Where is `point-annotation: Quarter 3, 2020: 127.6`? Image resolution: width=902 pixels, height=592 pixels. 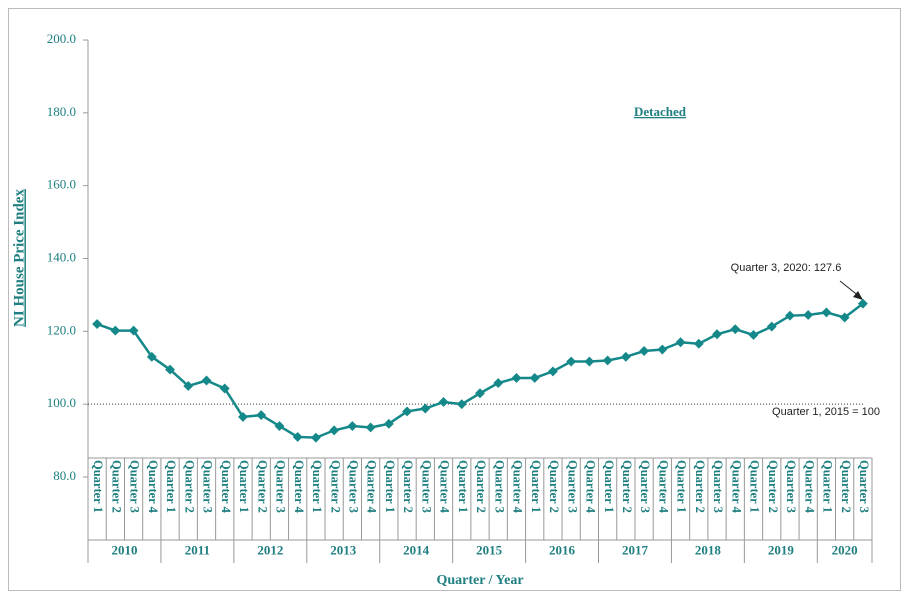 point-annotation: Quarter 3, 2020: 127.6 is located at coordinates (786, 268).